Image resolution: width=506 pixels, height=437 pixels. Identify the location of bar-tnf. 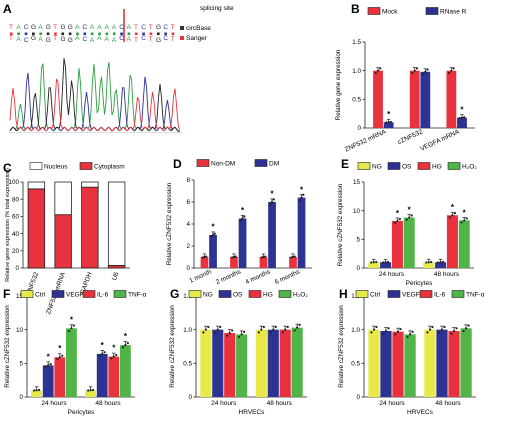
(125, 371).